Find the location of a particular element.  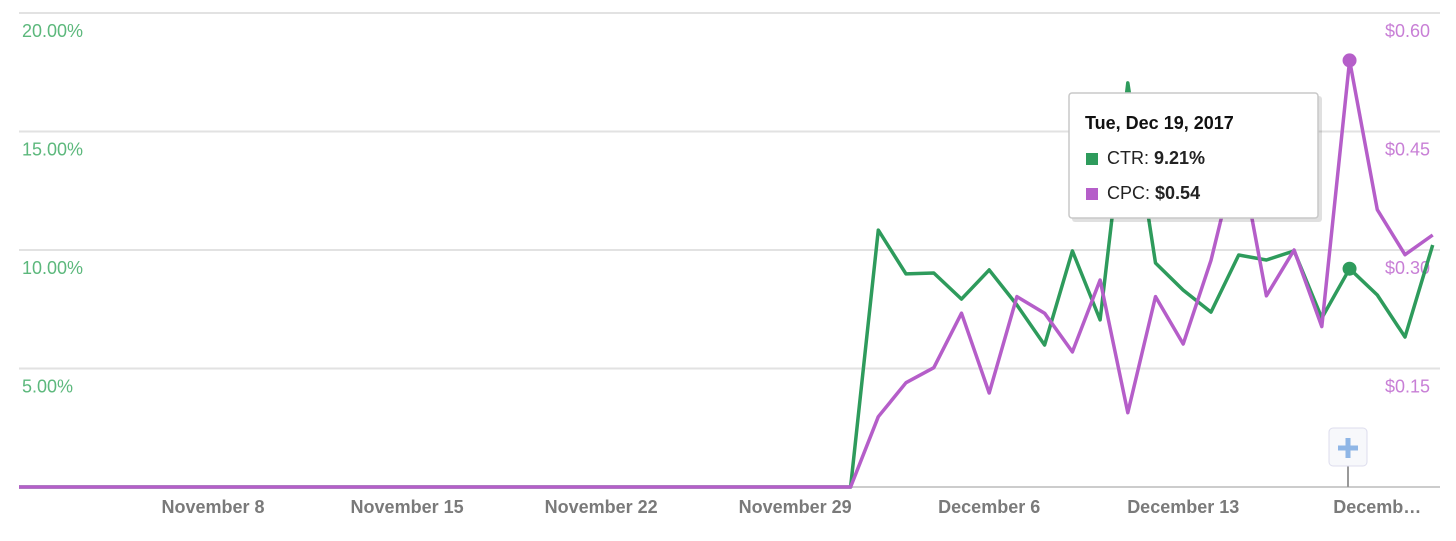

annotate-button is located at coordinates (1348, 447).